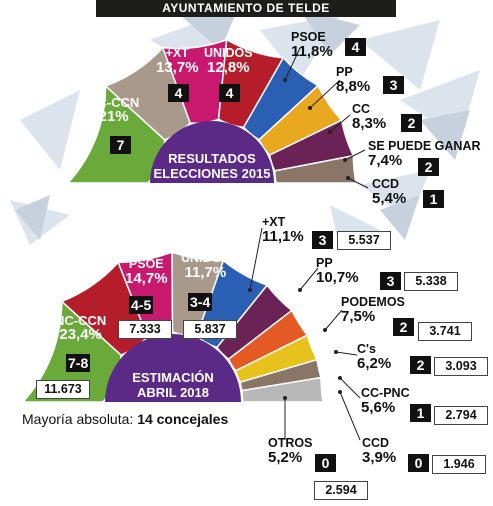  Describe the element at coordinates (146, 278) in the screenshot. I see `pct: 14,7%` at that location.